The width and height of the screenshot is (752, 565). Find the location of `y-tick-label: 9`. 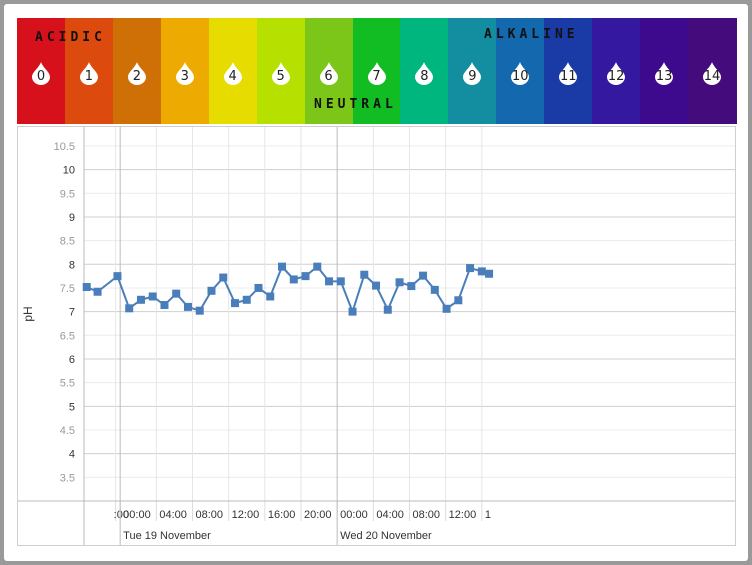

y-tick-label: 9 is located at coordinates (72, 218).